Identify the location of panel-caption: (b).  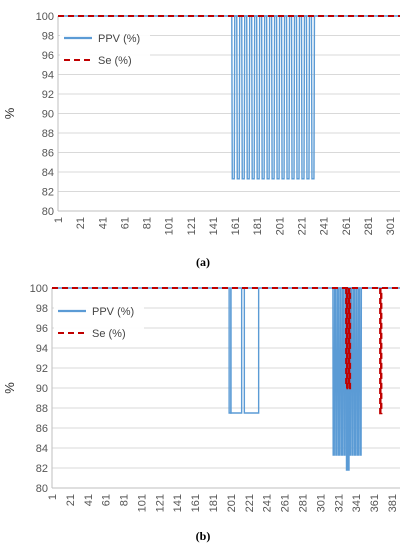
(203, 536).